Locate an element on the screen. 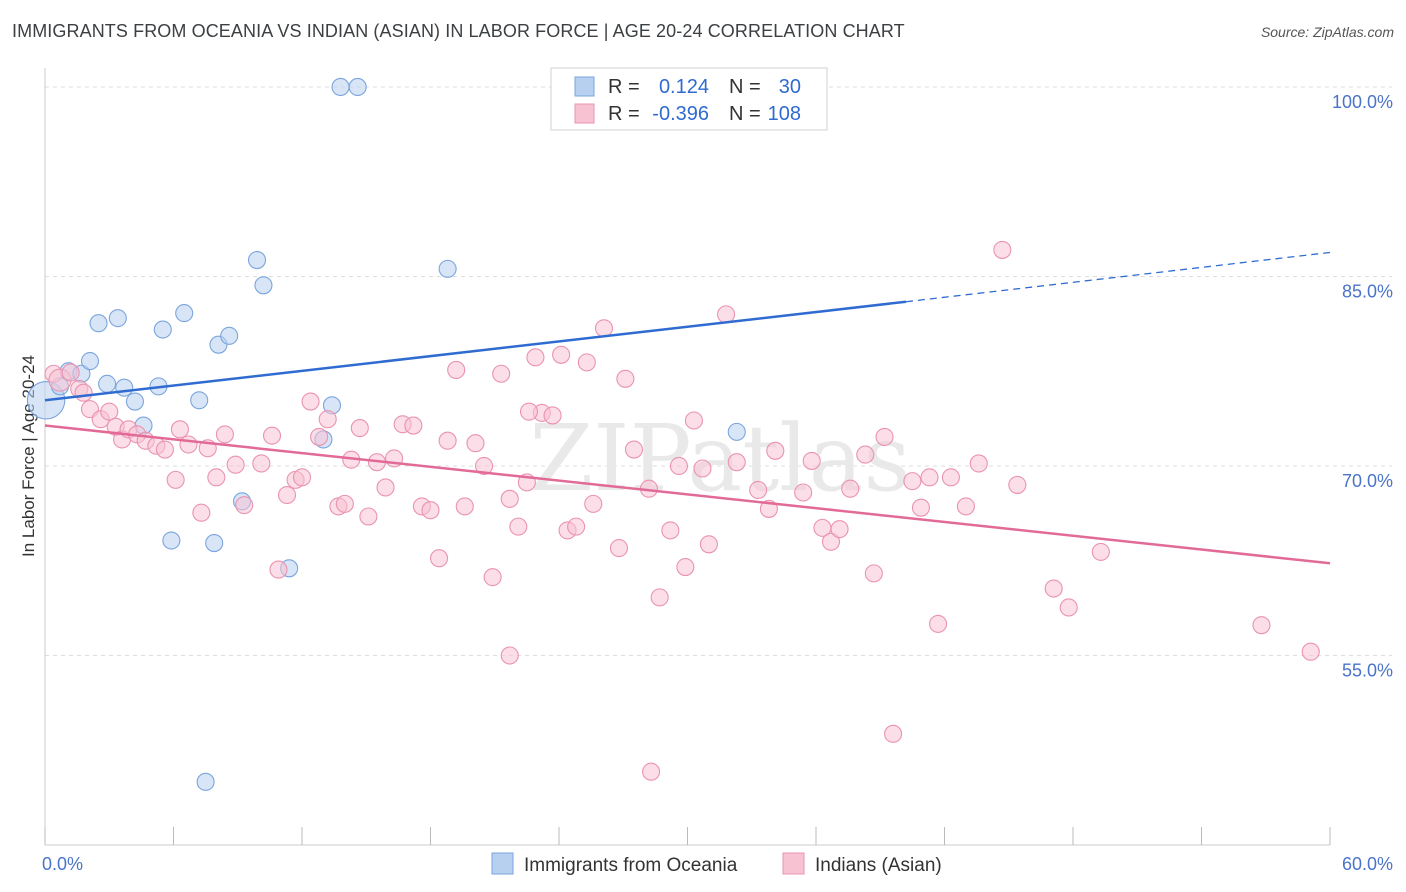 The width and height of the screenshot is (1406, 892). legend-swatch-pink is located at coordinates (584, 113).